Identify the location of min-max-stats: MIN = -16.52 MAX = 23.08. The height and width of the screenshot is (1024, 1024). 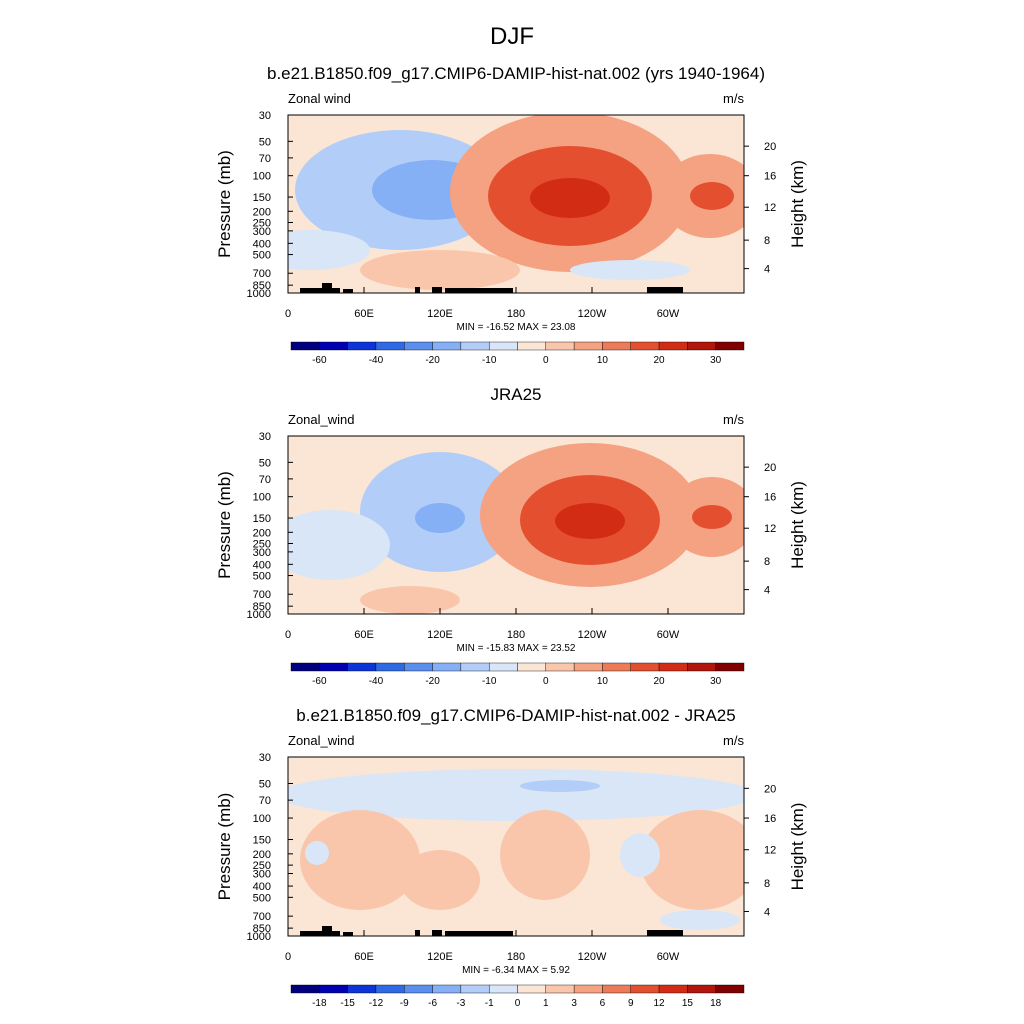
(516, 327).